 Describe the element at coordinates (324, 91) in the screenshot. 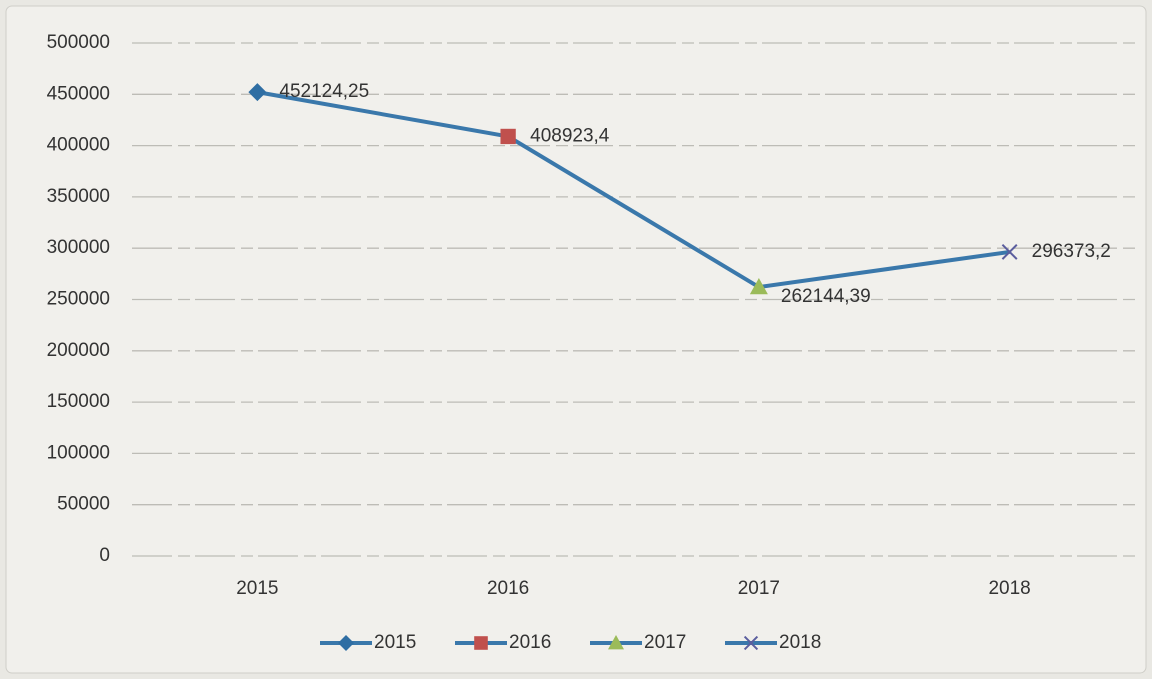

I see `data-label: 452124,25` at that location.